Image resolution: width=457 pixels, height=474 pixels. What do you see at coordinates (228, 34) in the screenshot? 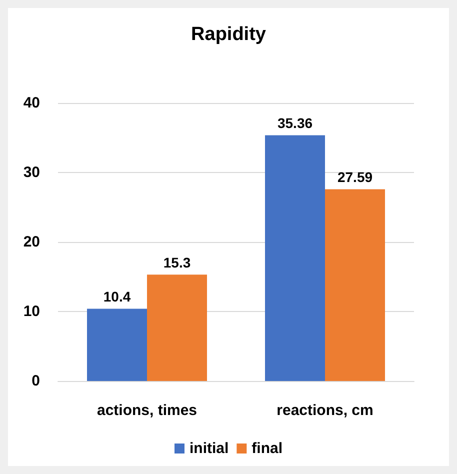
I see `chart-title: Rapidity` at bounding box center [228, 34].